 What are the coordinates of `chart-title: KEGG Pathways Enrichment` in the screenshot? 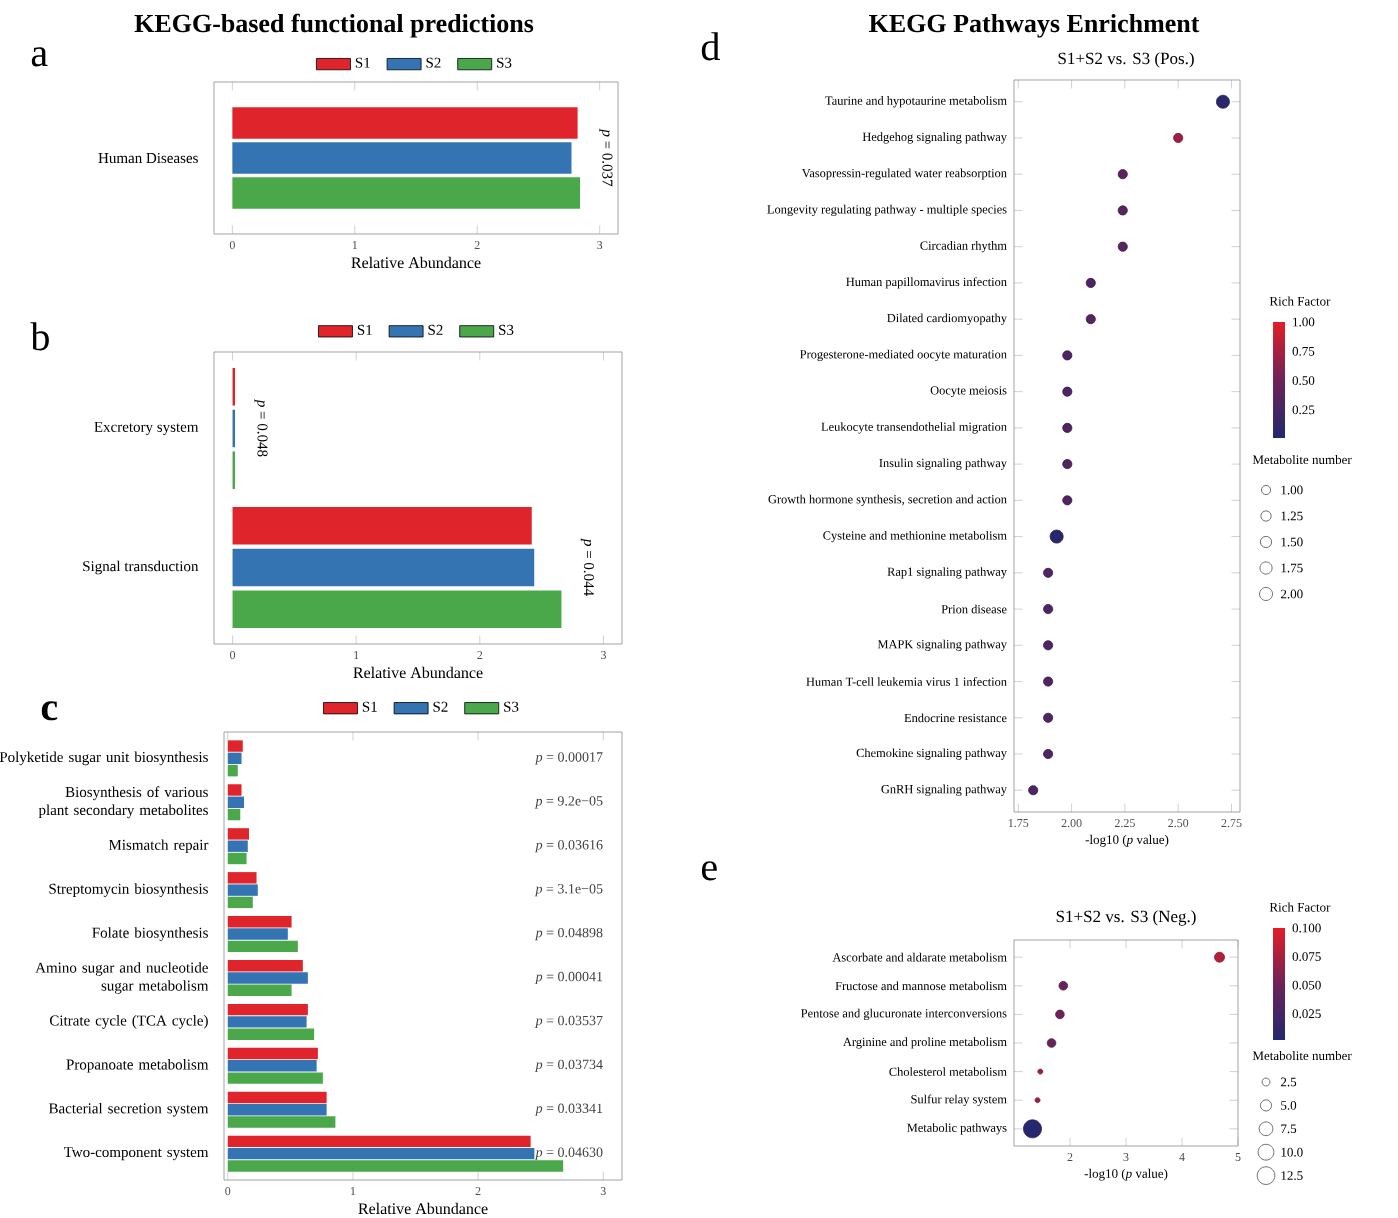 It's located at (1034, 25).